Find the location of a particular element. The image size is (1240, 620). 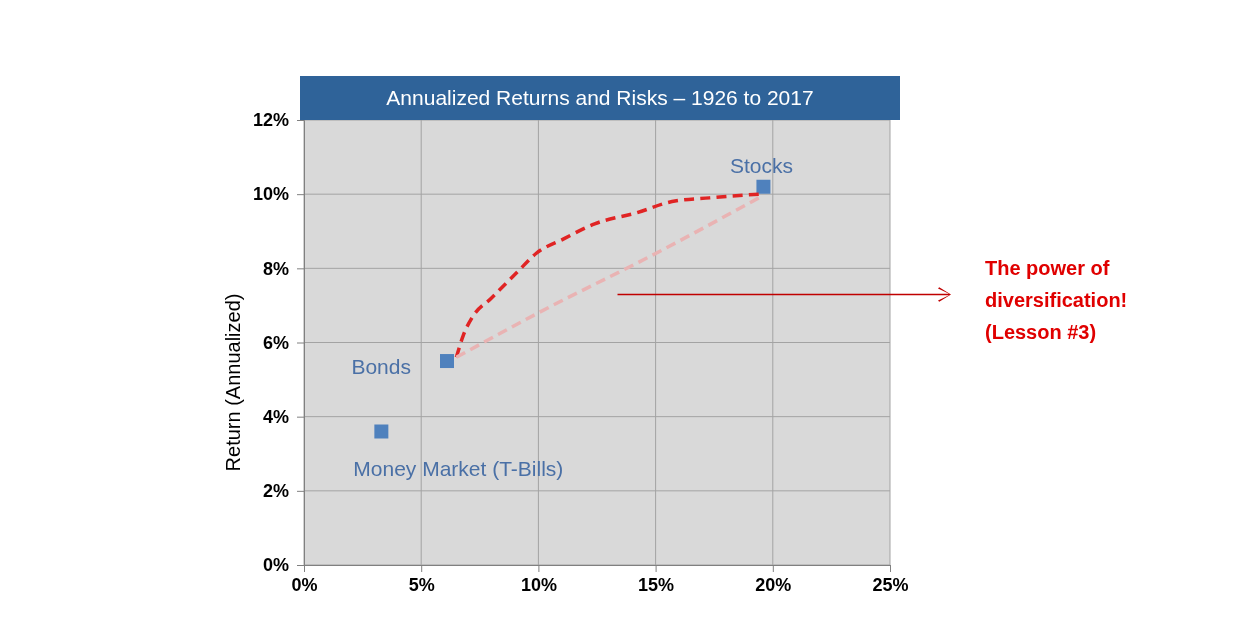

y-tick-label: 2% is located at coordinates (275, 491).